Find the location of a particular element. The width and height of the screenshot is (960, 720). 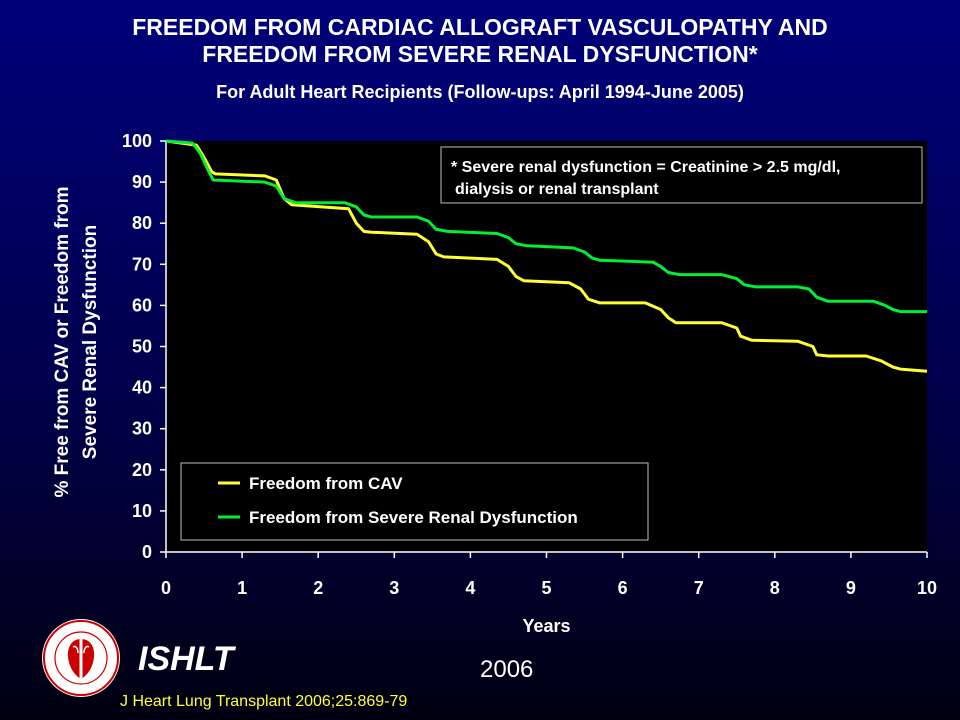

x-tick-label: 3 is located at coordinates (394, 588).